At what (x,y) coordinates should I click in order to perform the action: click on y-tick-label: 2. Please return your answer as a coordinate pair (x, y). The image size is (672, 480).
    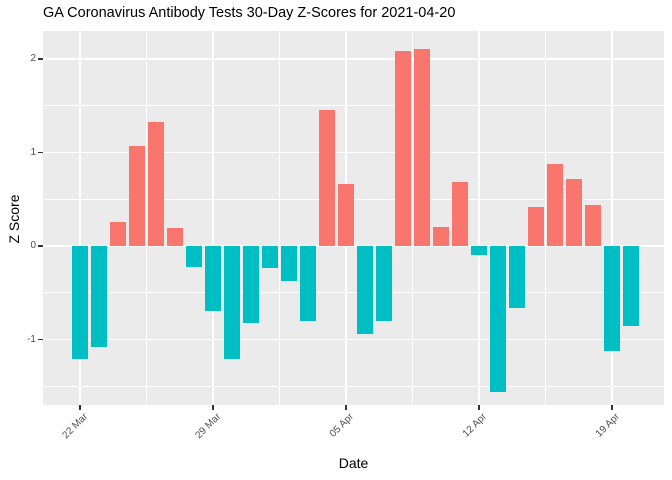
    Looking at the image, I should click on (33, 59).